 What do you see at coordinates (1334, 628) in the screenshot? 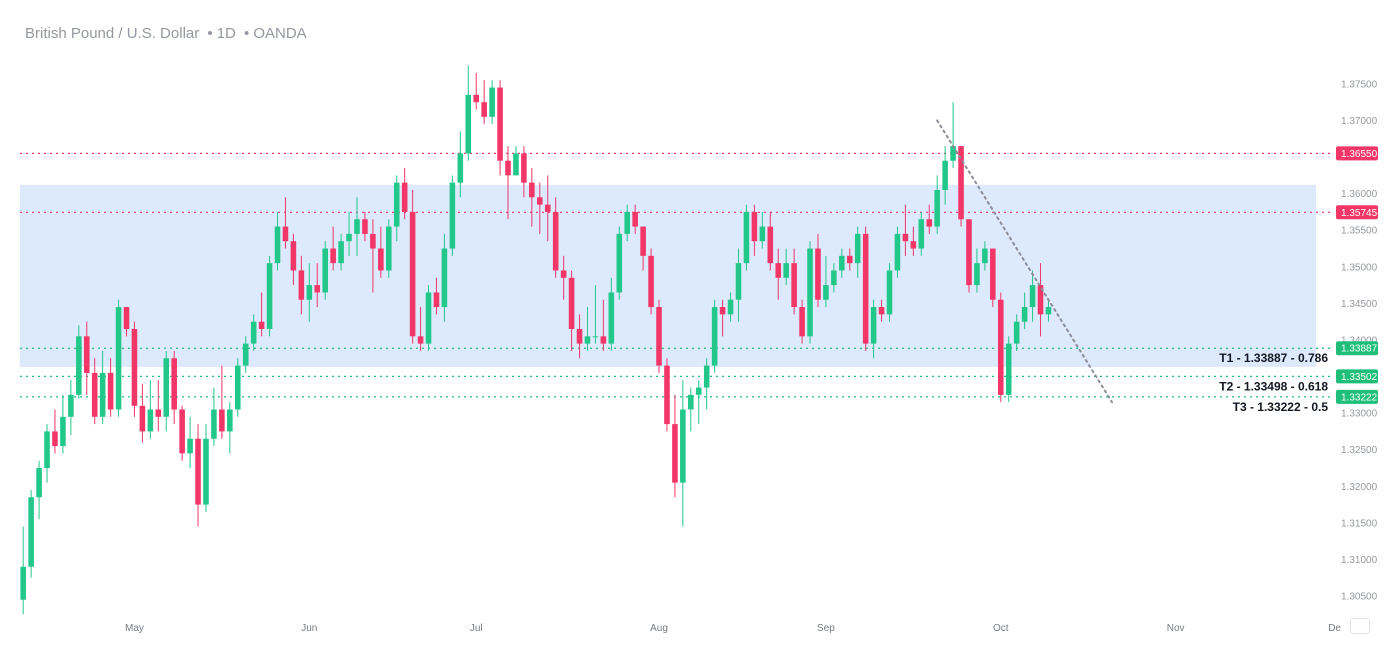
I see `x-tick-label: De` at bounding box center [1334, 628].